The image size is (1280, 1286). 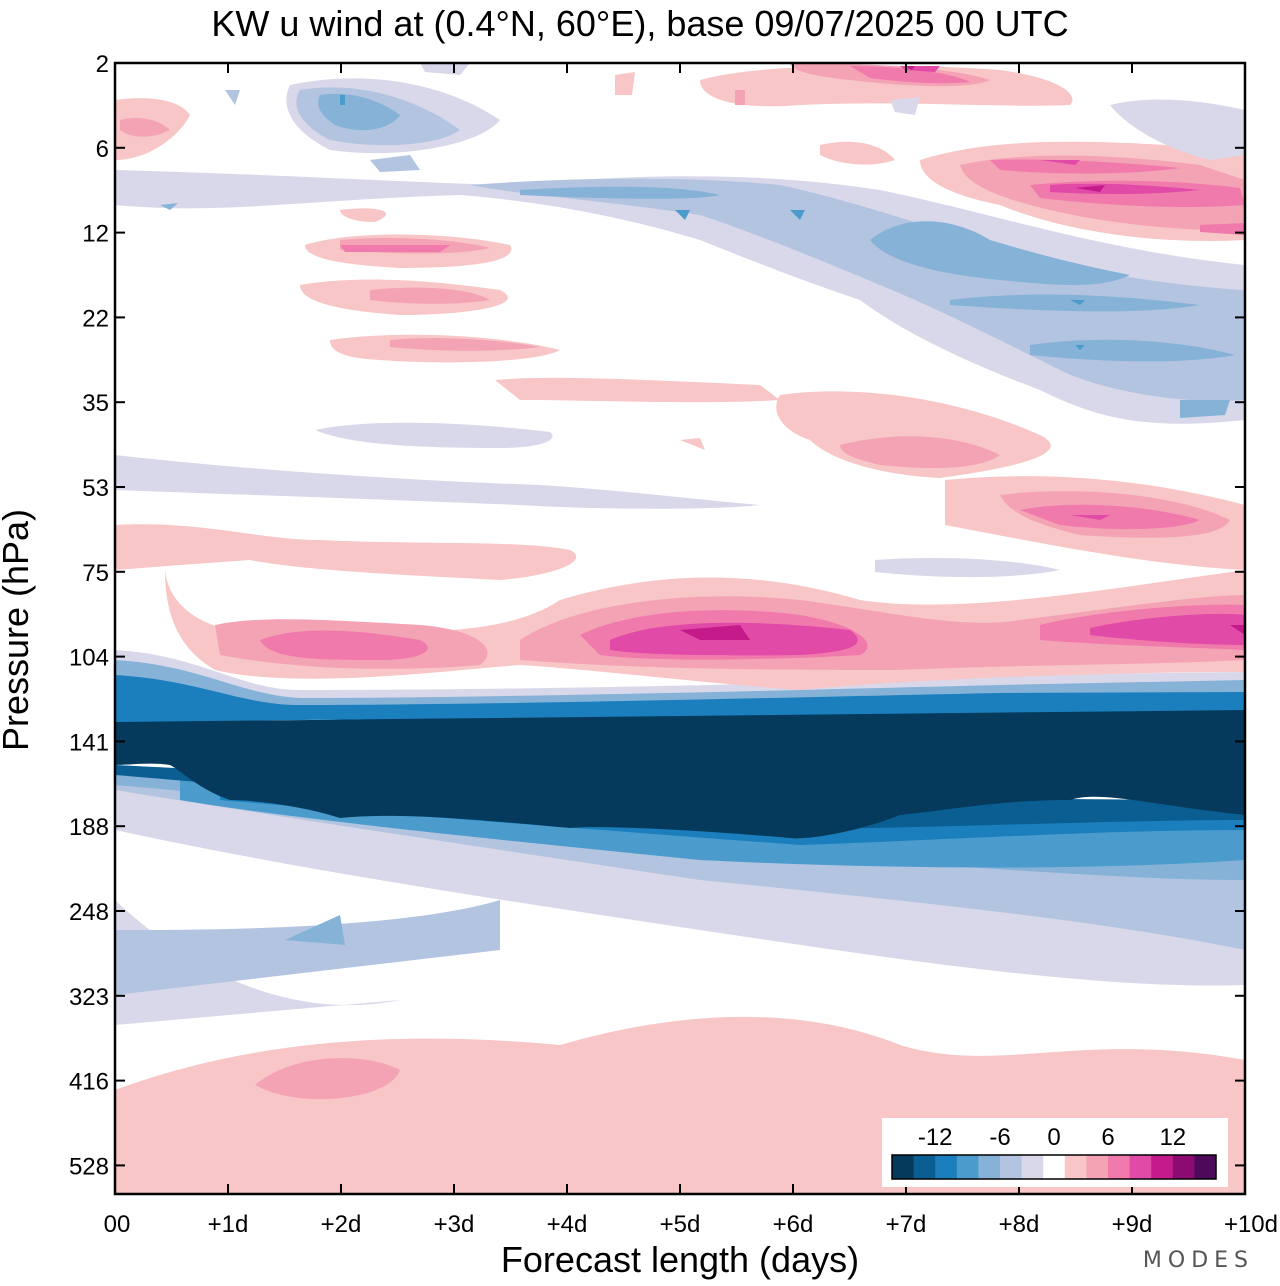 I want to click on x-tick-label-5: +5d, so click(x=680, y=1224).